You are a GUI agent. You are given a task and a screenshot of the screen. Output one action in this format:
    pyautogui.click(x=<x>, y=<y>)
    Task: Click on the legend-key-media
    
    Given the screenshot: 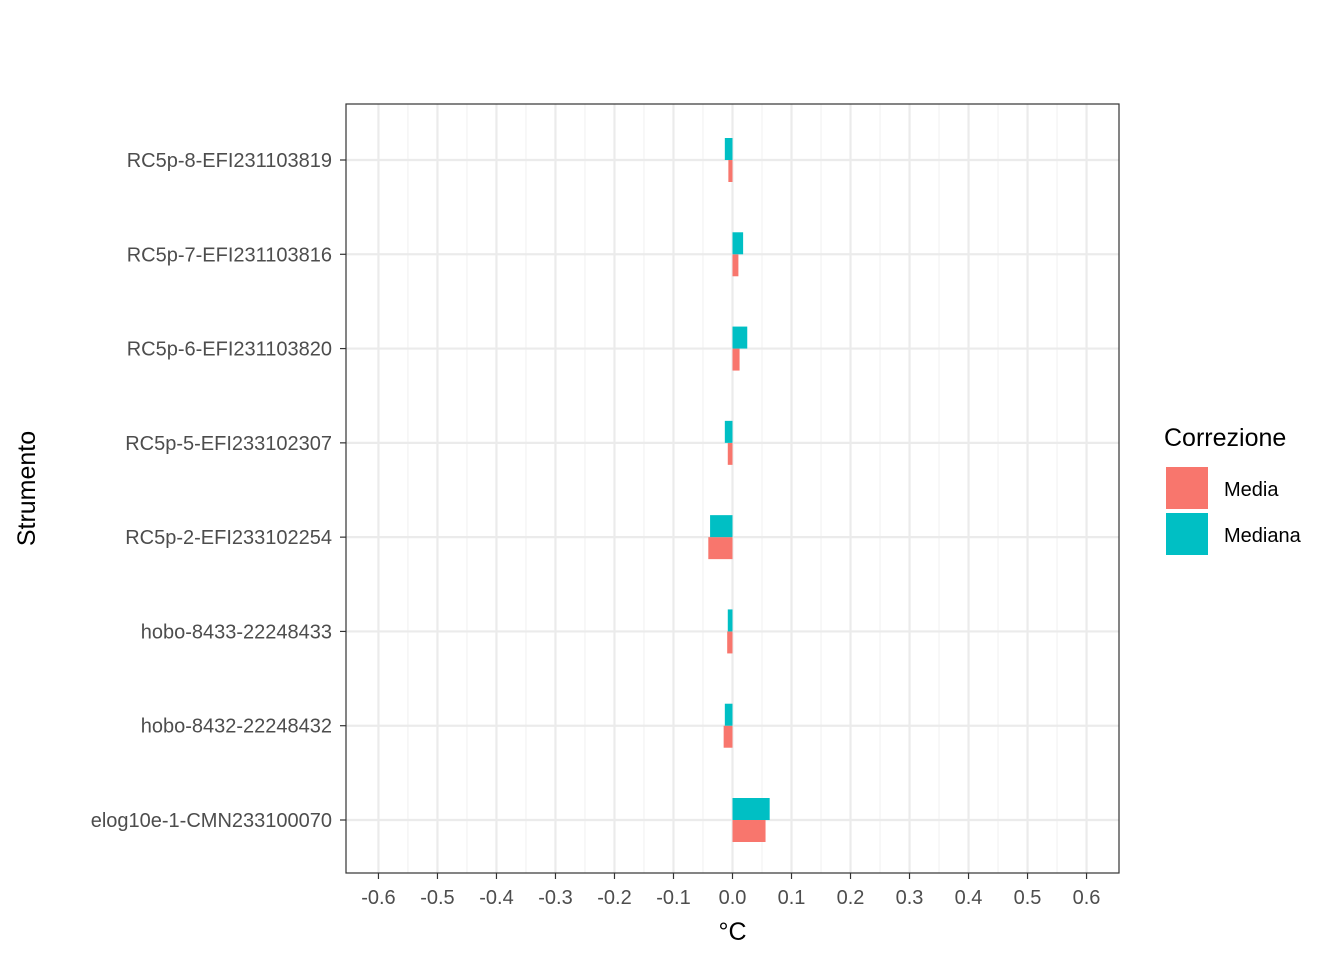 What is the action you would take?
    pyautogui.click(x=1187, y=488)
    